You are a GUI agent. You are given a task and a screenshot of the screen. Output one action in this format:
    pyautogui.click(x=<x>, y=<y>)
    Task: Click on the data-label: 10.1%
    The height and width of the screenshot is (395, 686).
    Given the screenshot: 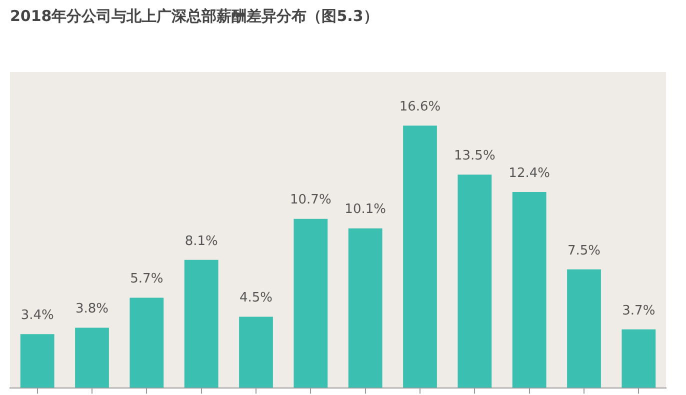 What is the action you would take?
    pyautogui.click(x=365, y=210)
    